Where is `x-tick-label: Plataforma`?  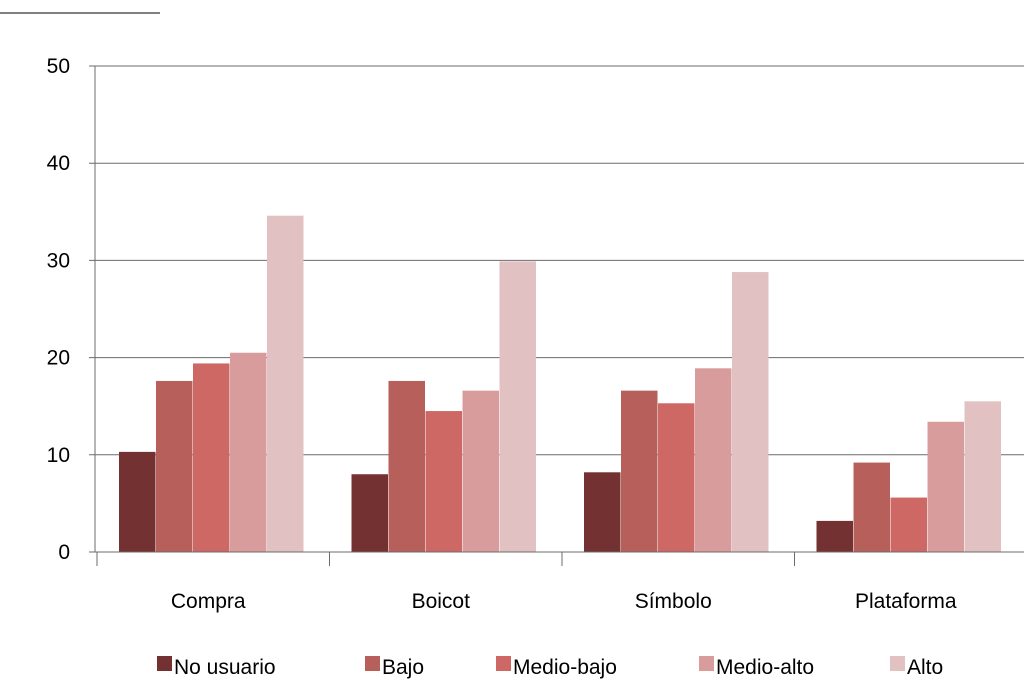
x-tick-label: Plataforma is located at coordinates (906, 601).